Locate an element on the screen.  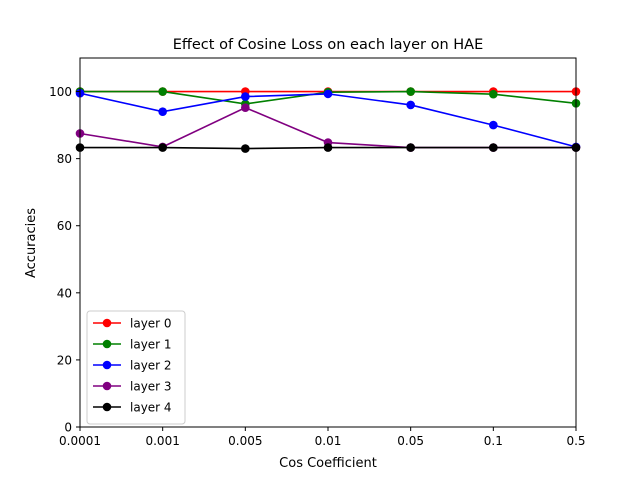
x-tick-label: 0.01 is located at coordinates (328, 441).